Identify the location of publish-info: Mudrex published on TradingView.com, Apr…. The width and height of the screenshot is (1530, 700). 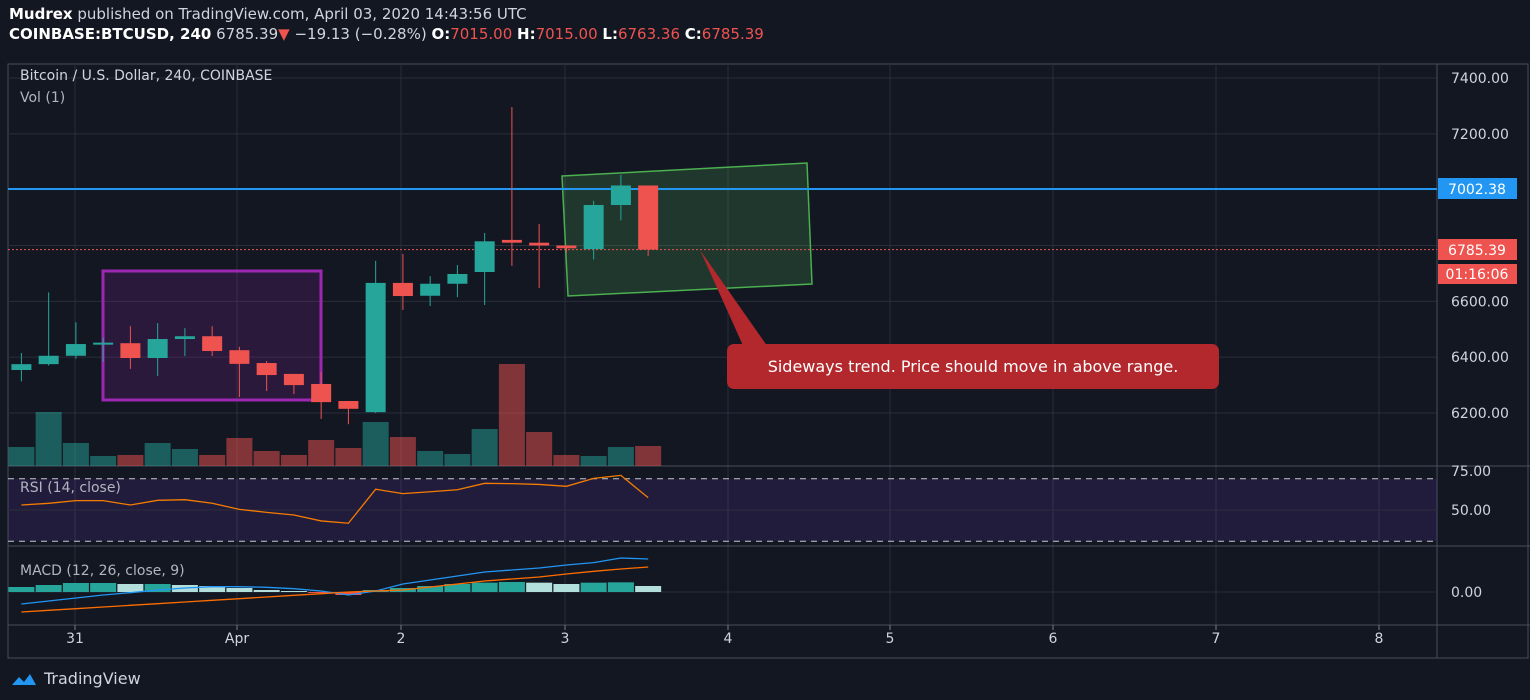
(268, 14).